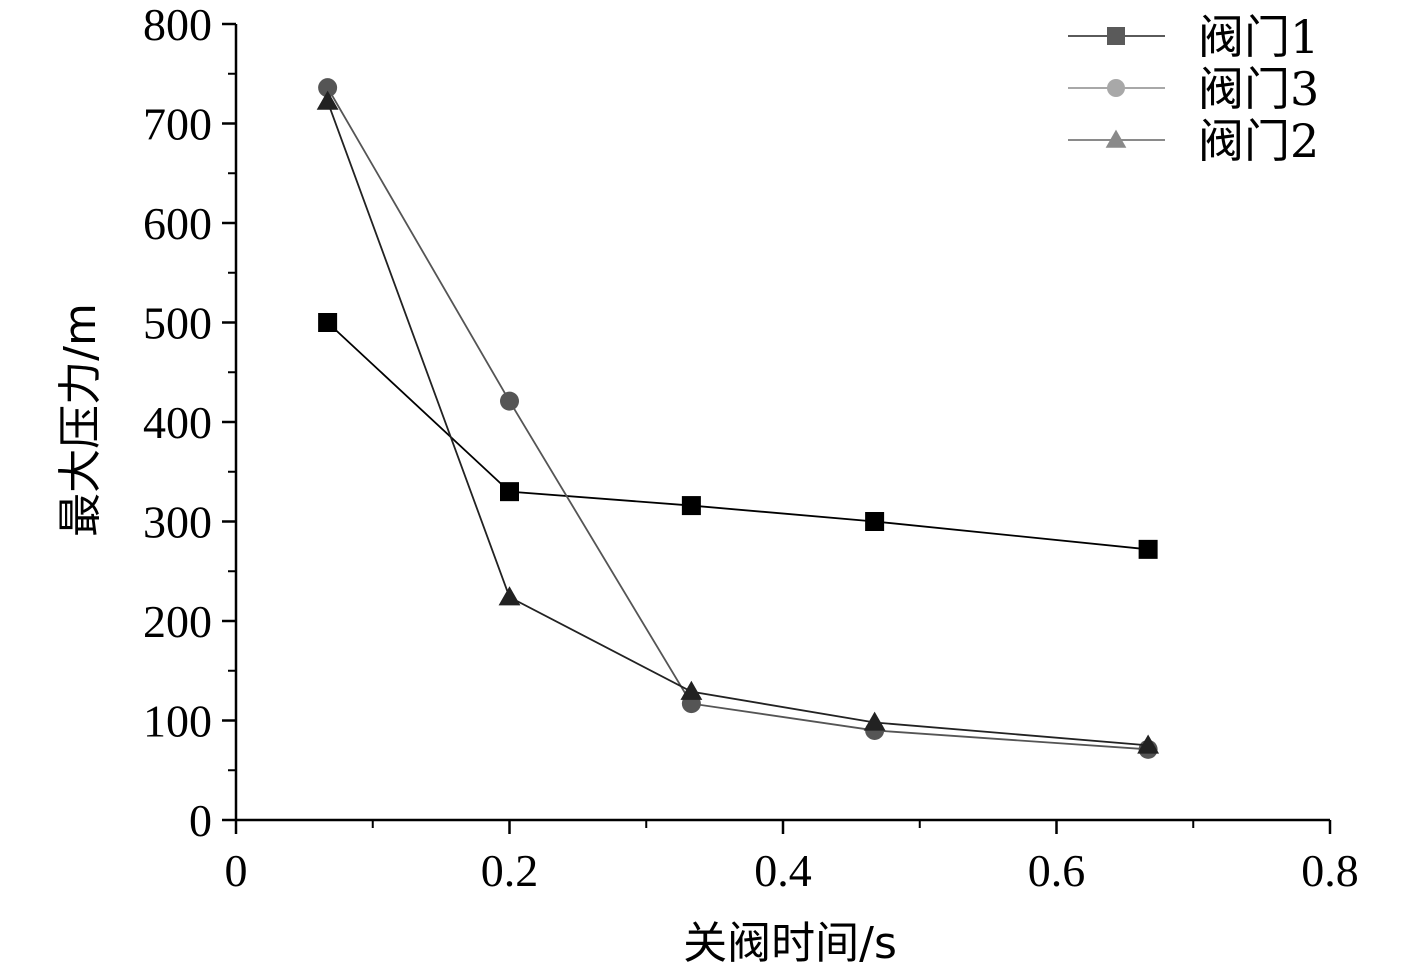 The width and height of the screenshot is (1417, 970). I want to click on y-tick-label: 800, so click(177, 25).